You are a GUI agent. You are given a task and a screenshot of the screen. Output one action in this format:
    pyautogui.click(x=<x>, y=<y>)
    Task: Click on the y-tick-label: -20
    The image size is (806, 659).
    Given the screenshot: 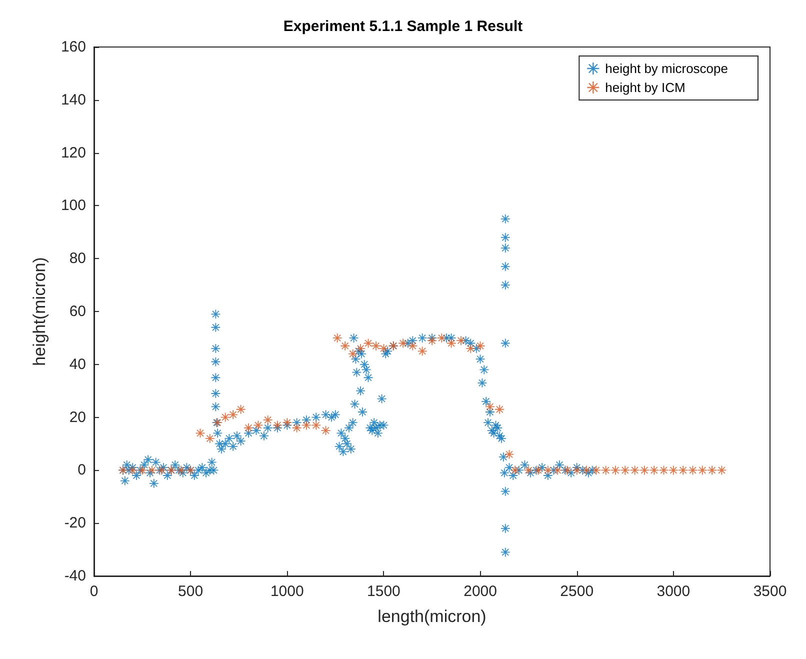 What is the action you would take?
    pyautogui.click(x=75, y=523)
    